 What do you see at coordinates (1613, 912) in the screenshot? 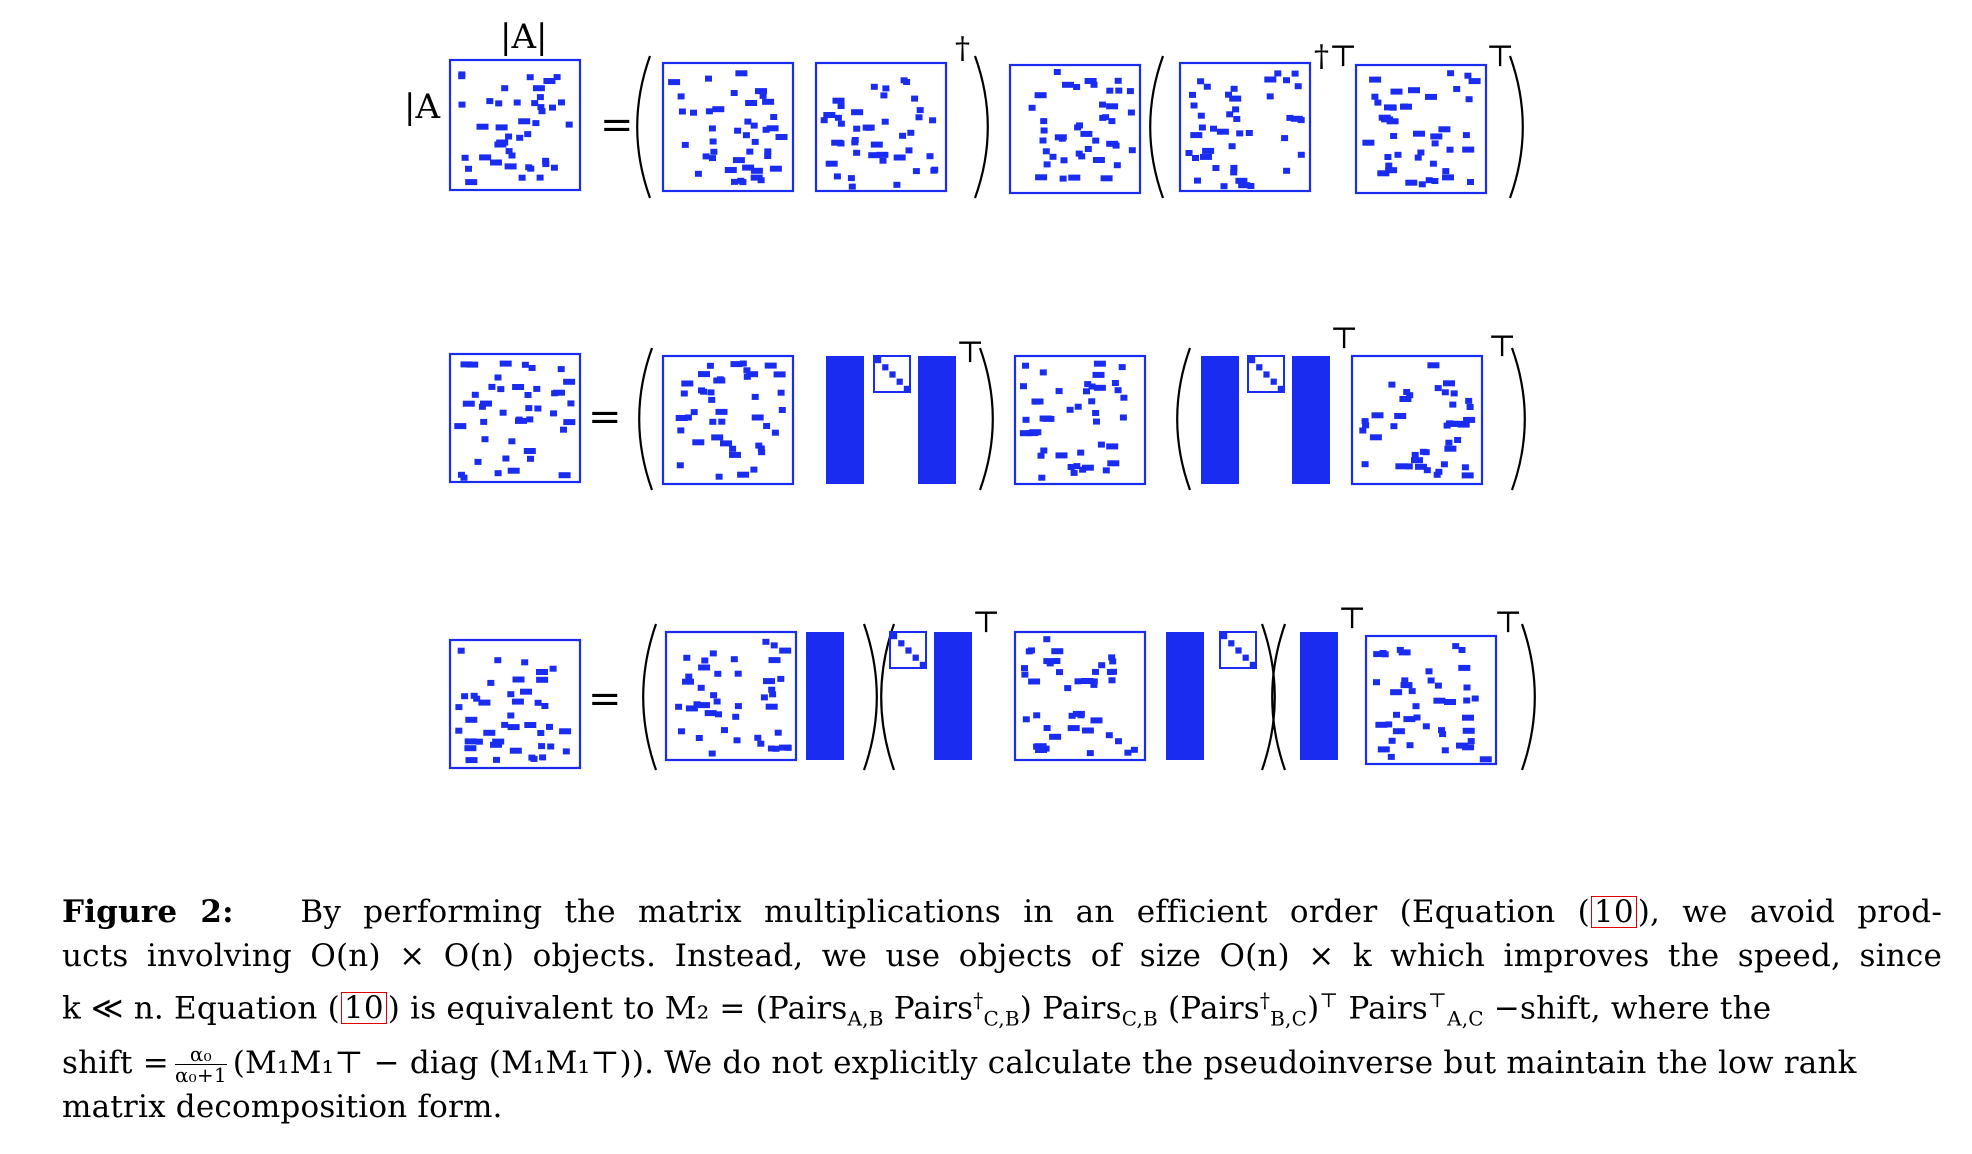
I see `equation-ref-link-1: 10` at bounding box center [1613, 912].